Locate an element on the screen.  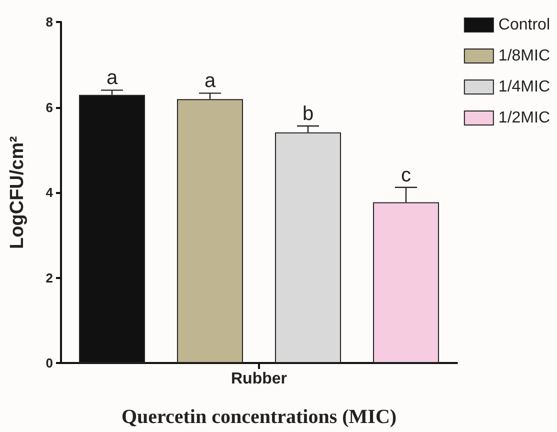
x-tick-label: Rubber is located at coordinates (259, 379).